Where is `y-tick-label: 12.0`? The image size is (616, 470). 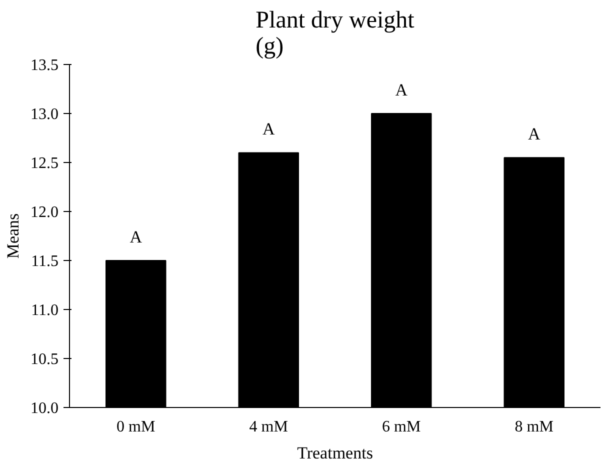 y-tick-label: 12.0 is located at coordinates (44, 212).